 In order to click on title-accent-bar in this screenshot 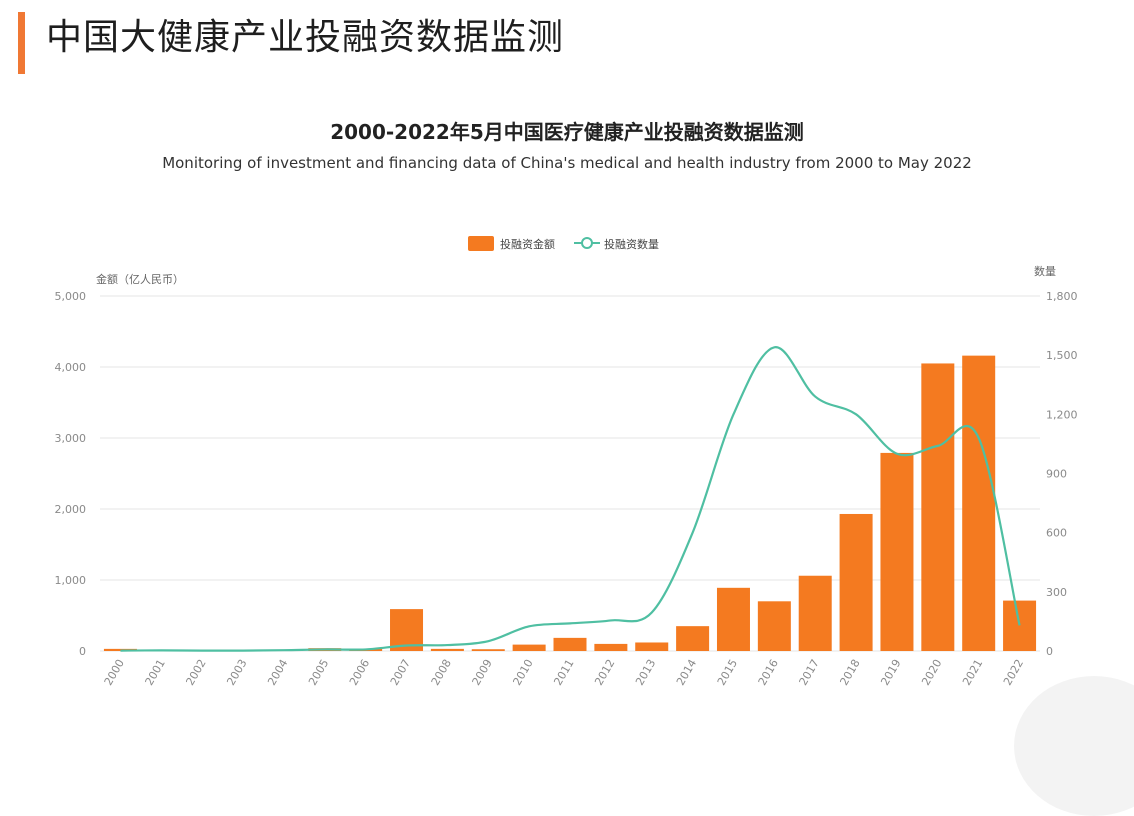, I will do `click(21, 43)`.